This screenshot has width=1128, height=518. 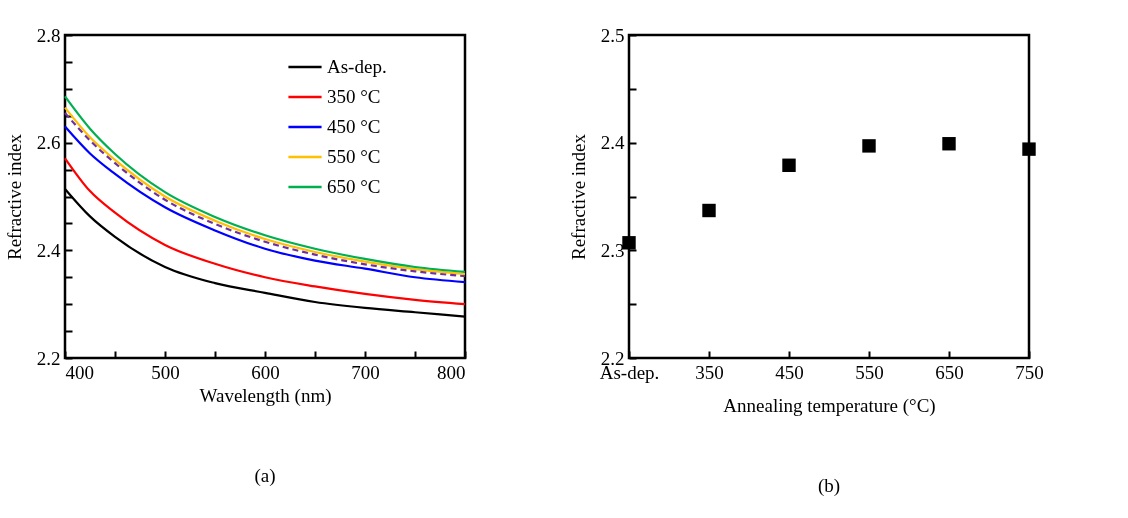 I want to click on x-tick-label: 550, so click(x=869, y=372).